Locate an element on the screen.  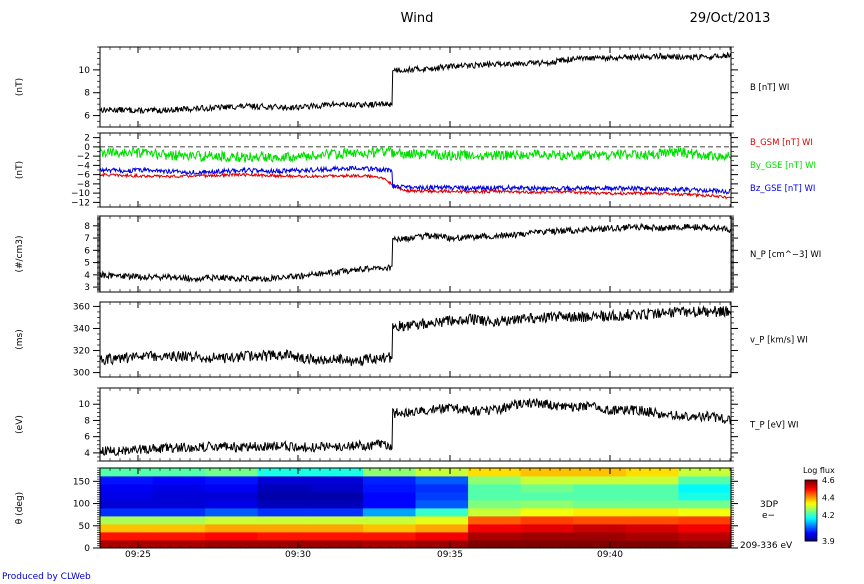
y-tick-label: −10 is located at coordinates (80, 194).